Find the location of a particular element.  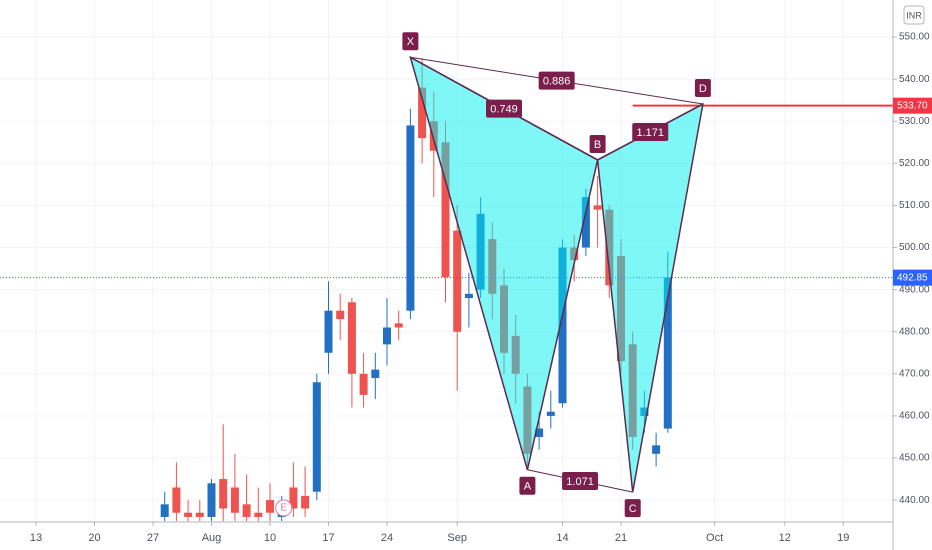

y-tick-label: 510.00 is located at coordinates (914, 205).